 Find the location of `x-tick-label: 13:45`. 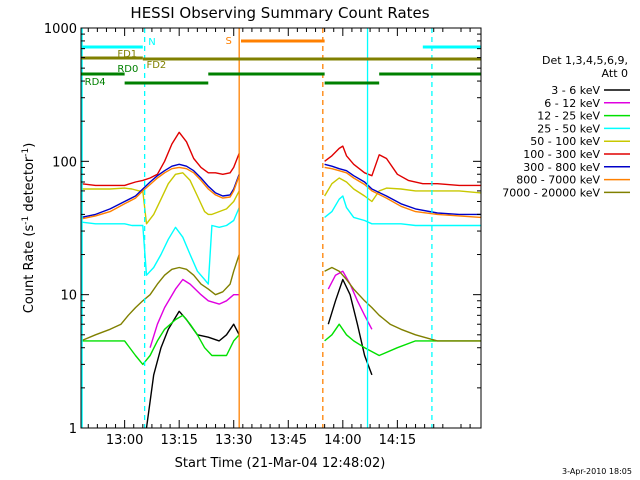

x-tick-label: 13:45 is located at coordinates (288, 440).